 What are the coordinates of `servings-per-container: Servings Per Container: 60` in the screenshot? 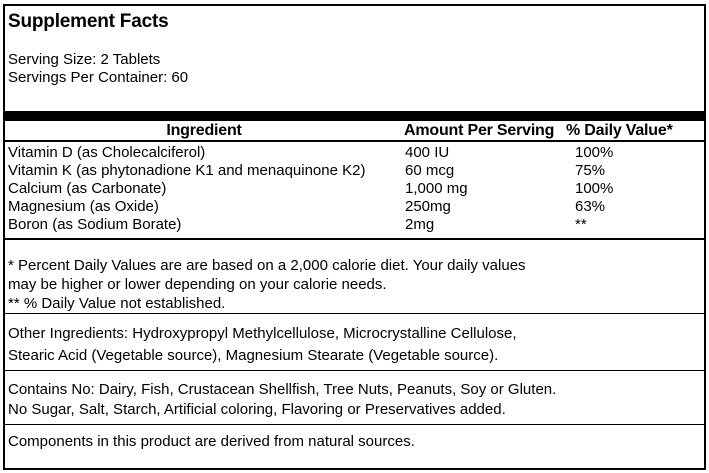 It's located at (98, 77).